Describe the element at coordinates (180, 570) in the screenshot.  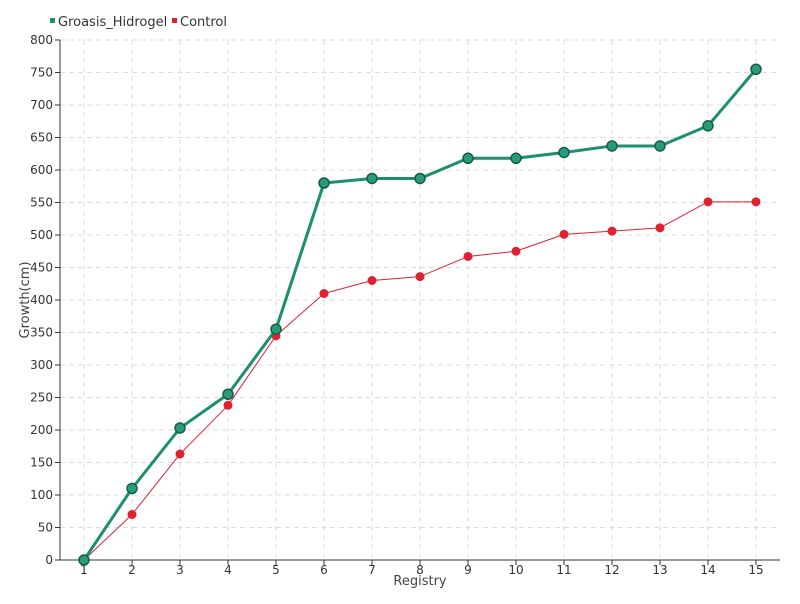
I see `x-tick-label: 3` at that location.